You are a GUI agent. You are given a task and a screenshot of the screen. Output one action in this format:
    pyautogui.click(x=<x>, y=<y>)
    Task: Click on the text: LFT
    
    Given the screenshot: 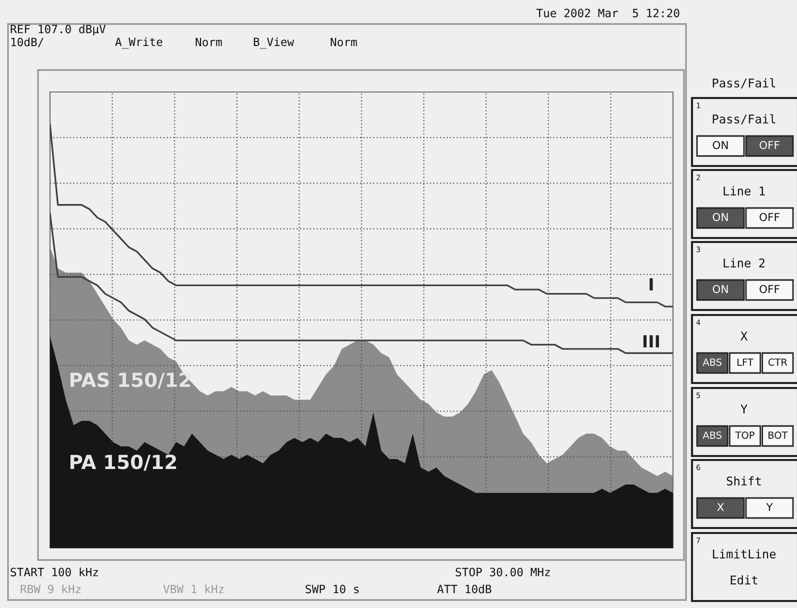 What is the action you would take?
    pyautogui.click(x=746, y=362)
    